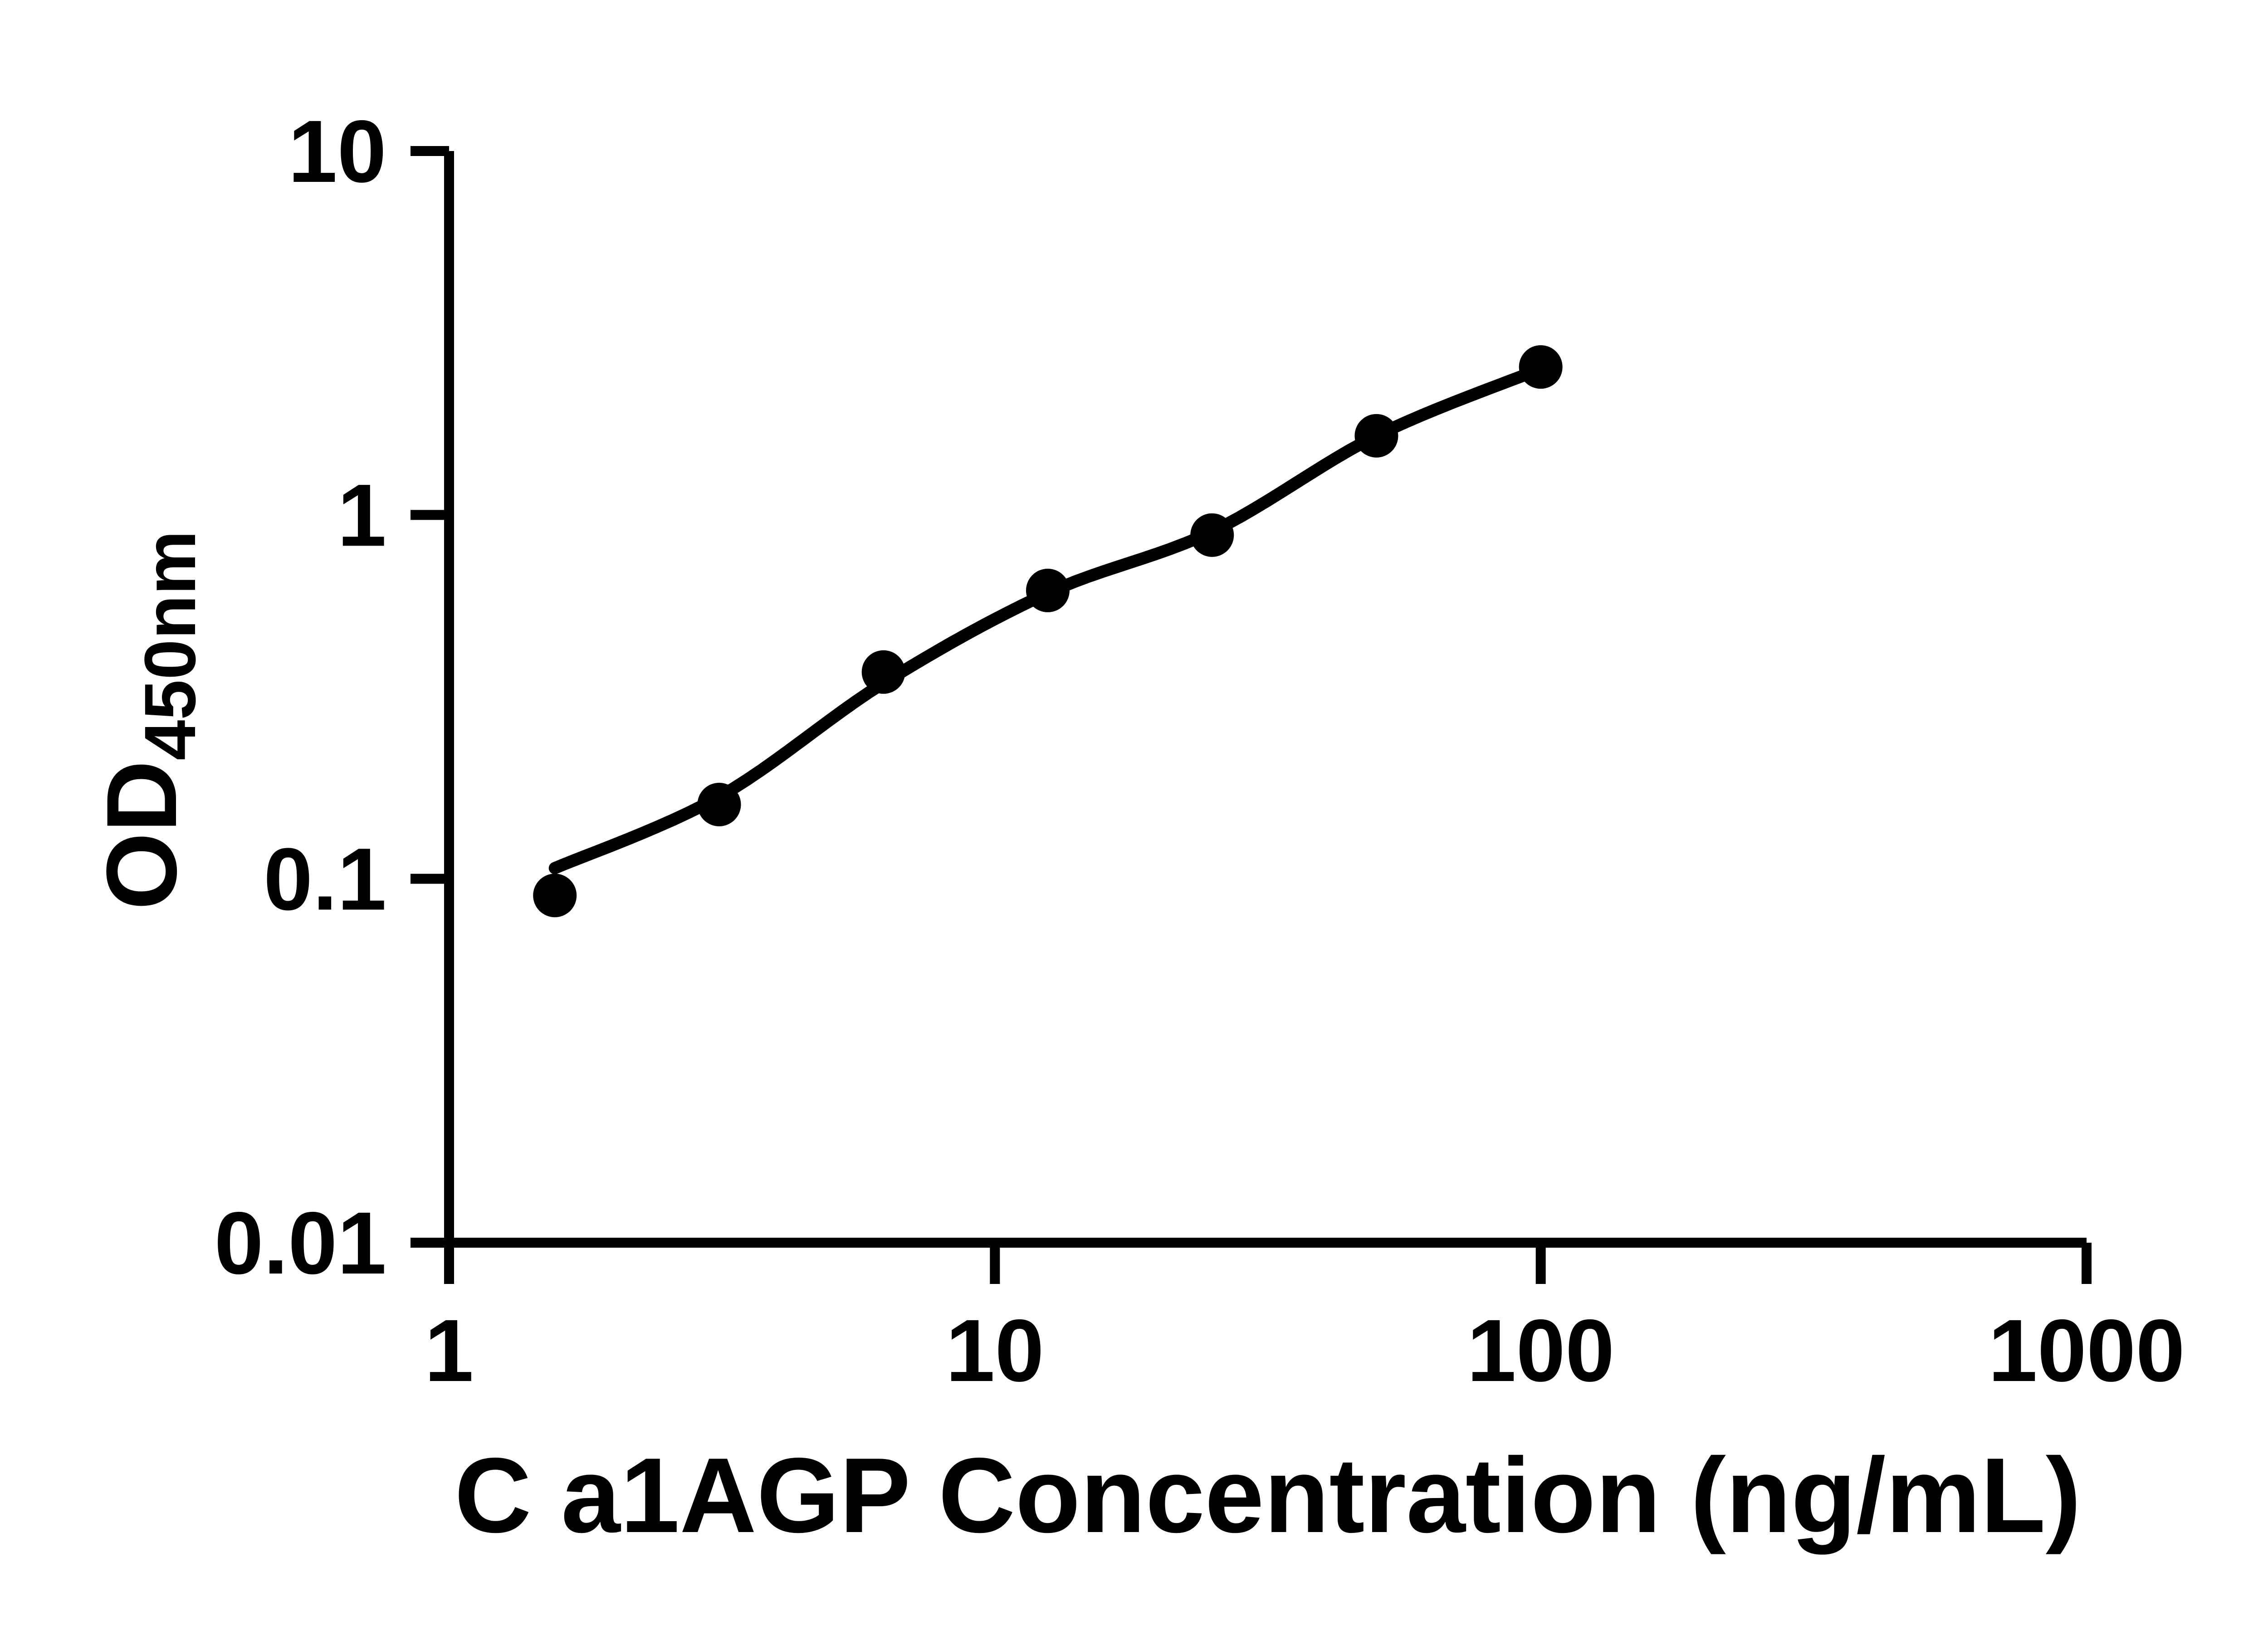 Image resolution: width=2268 pixels, height=1635 pixels. I want to click on y-tick-label-0.1: 0.1, so click(325, 879).